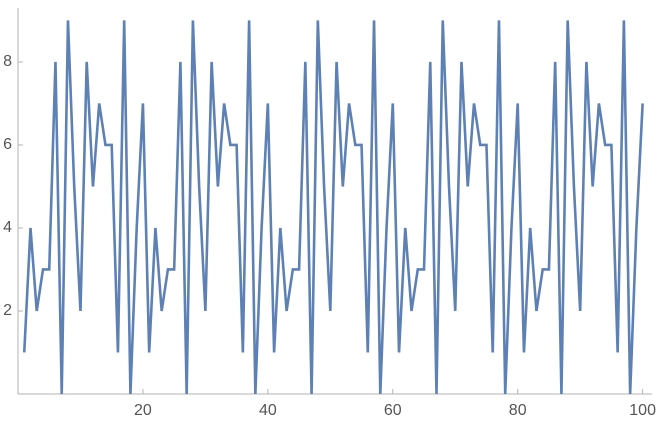 The height and width of the screenshot is (428, 658). Describe the element at coordinates (7, 310) in the screenshot. I see `y-tick-label: 2` at that location.